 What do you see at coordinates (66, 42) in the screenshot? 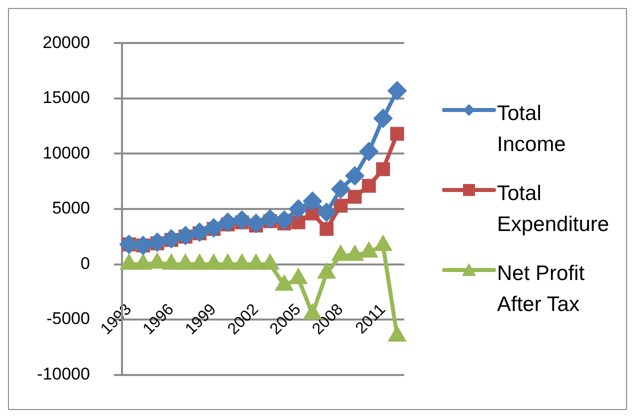
I see `y-tick-label: 20000` at bounding box center [66, 42].